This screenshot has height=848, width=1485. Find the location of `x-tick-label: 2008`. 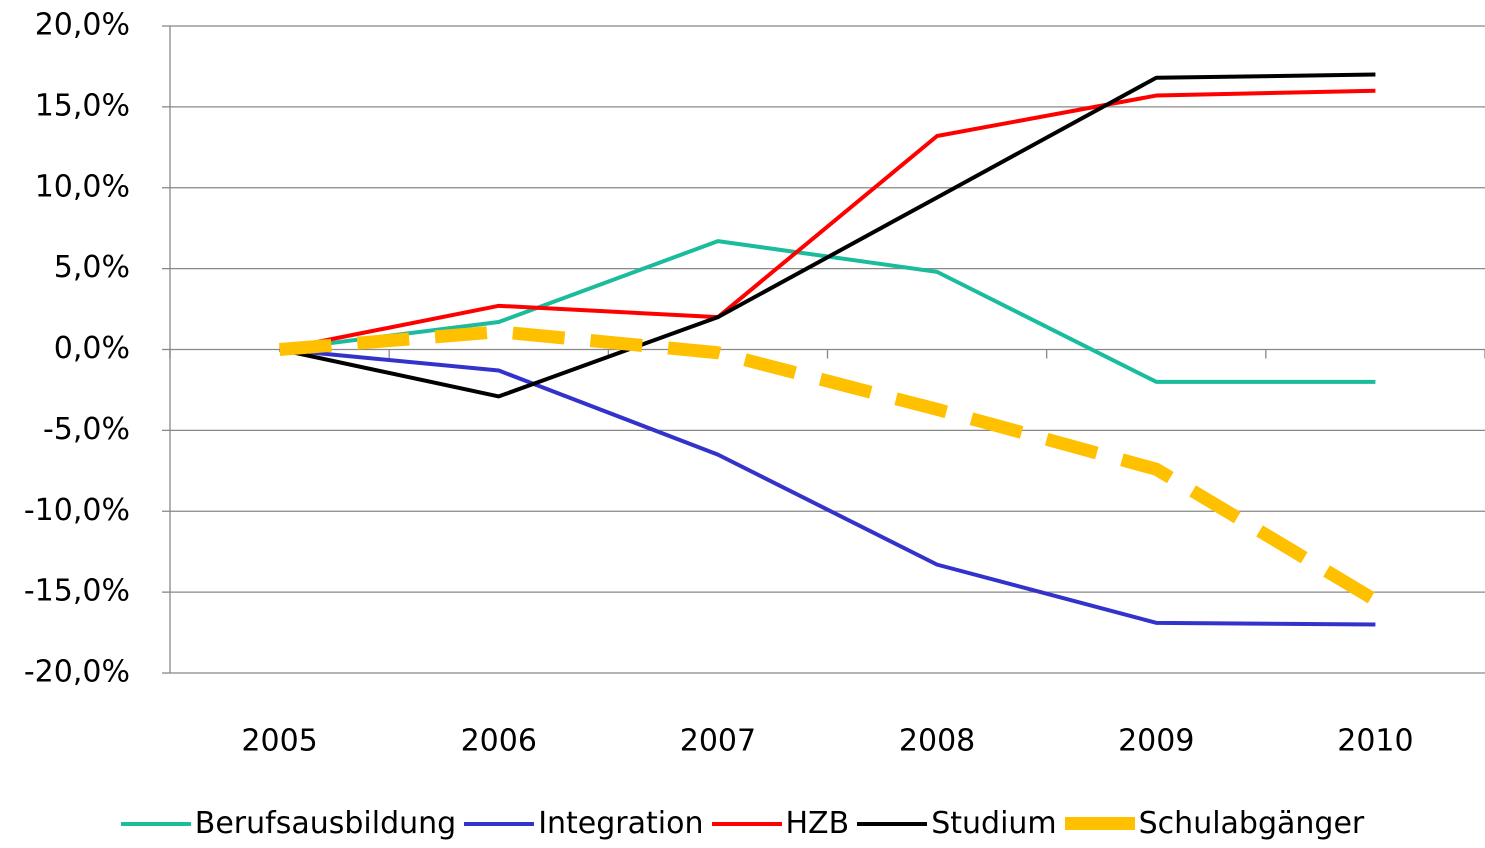

x-tick-label: 2008 is located at coordinates (937, 741).